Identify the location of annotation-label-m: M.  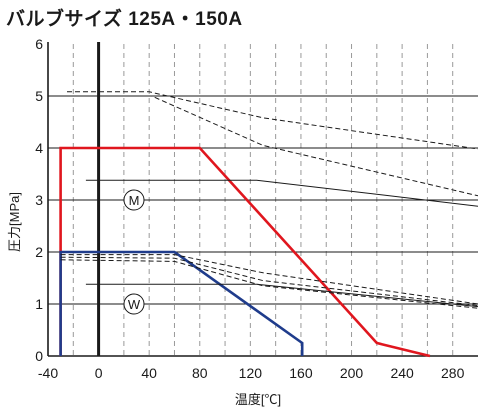
(134, 200).